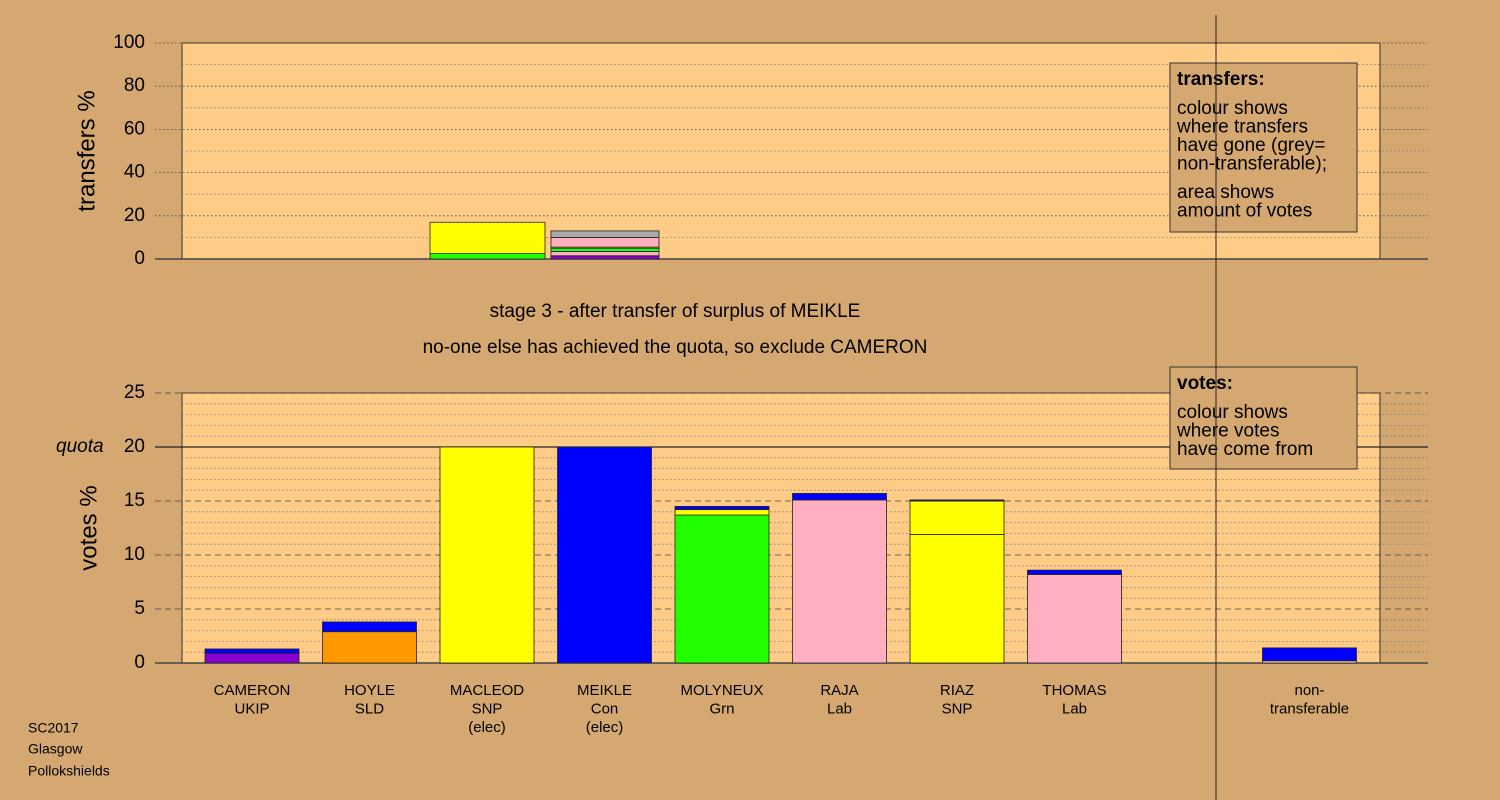 The width and height of the screenshot is (1500, 800). Describe the element at coordinates (1242, 127) in the screenshot. I see `info-box-text: where transfers` at that location.